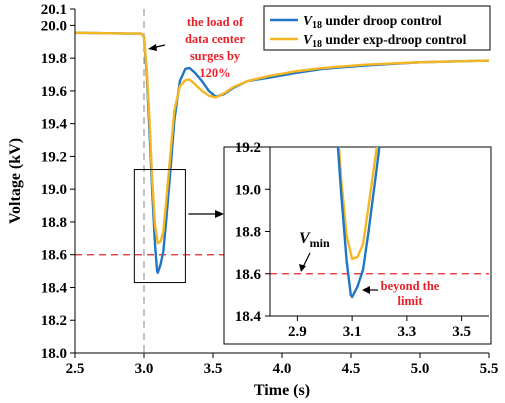  Describe the element at coordinates (410, 286) in the screenshot. I see `limit-annotation-line: beyond the` at that location.